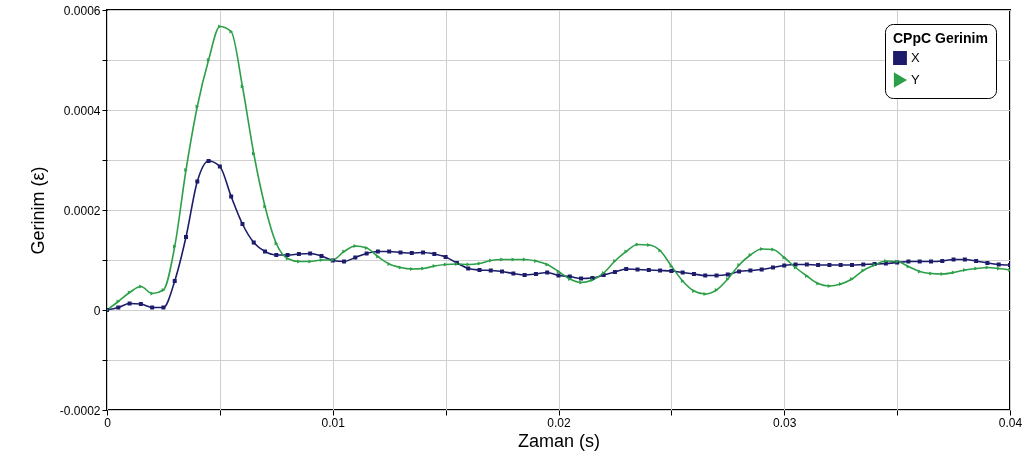 The image size is (1027, 472). What do you see at coordinates (82, 10) in the screenshot?
I see `y-tick-label: 0.0006` at bounding box center [82, 10].